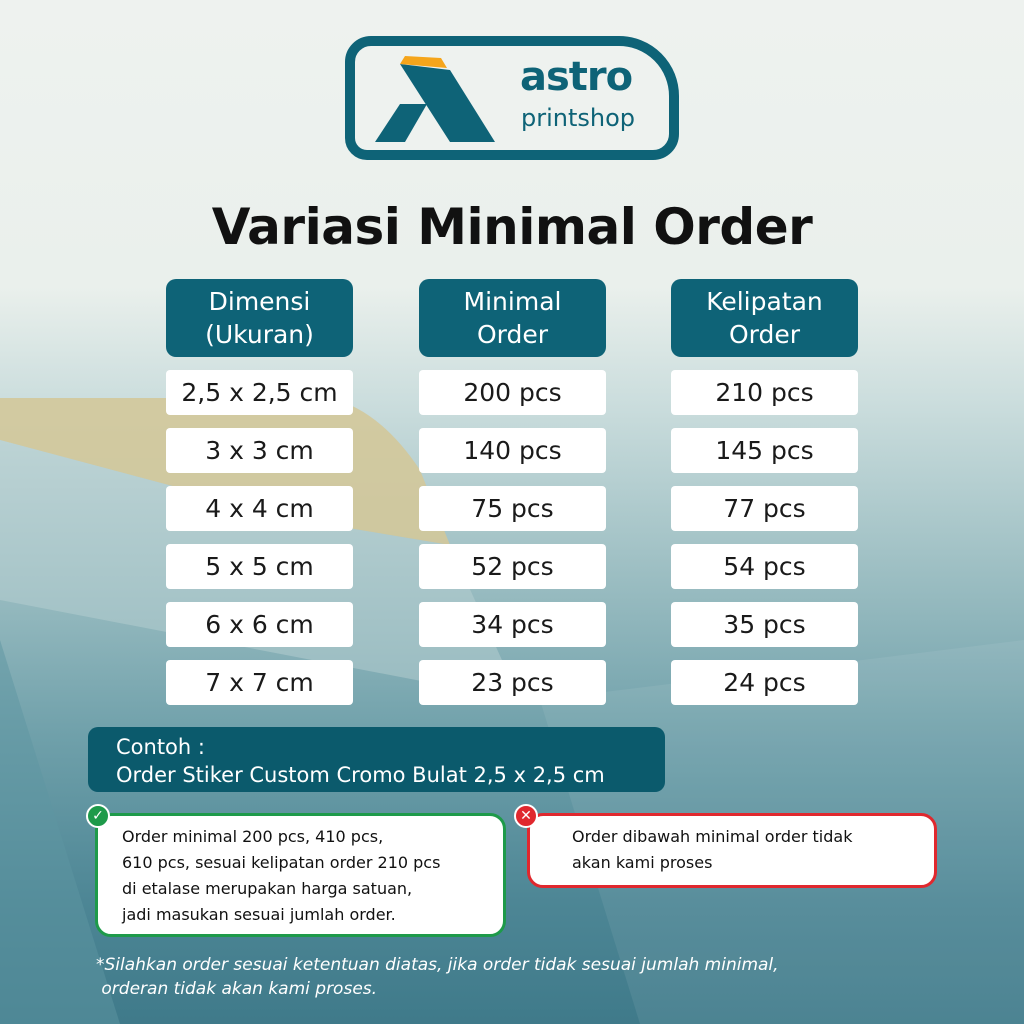 This screenshot has height=1024, width=1024. Describe the element at coordinates (259, 450) in the screenshot. I see `table-cell: 3 x 3 cm` at that location.